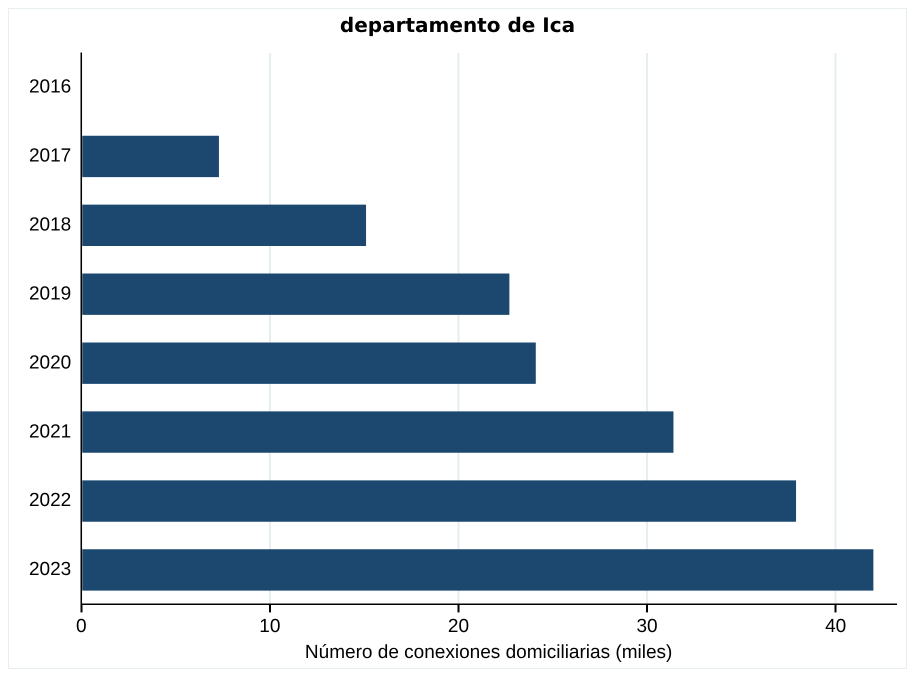  I want to click on y-tick-label: 2017, so click(50, 156).